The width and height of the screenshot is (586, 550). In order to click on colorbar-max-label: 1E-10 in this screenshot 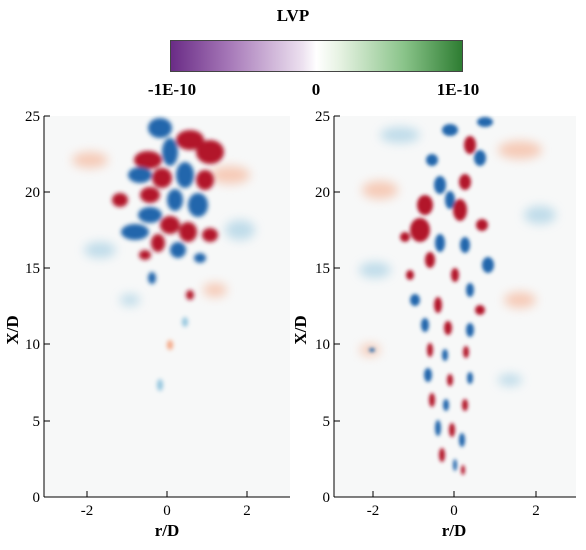, I will do `click(458, 89)`.